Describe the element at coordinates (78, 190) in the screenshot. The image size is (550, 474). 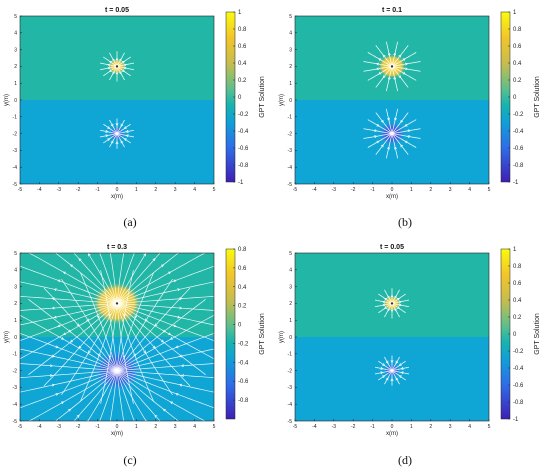
I see `x-tick-label: -2` at that location.